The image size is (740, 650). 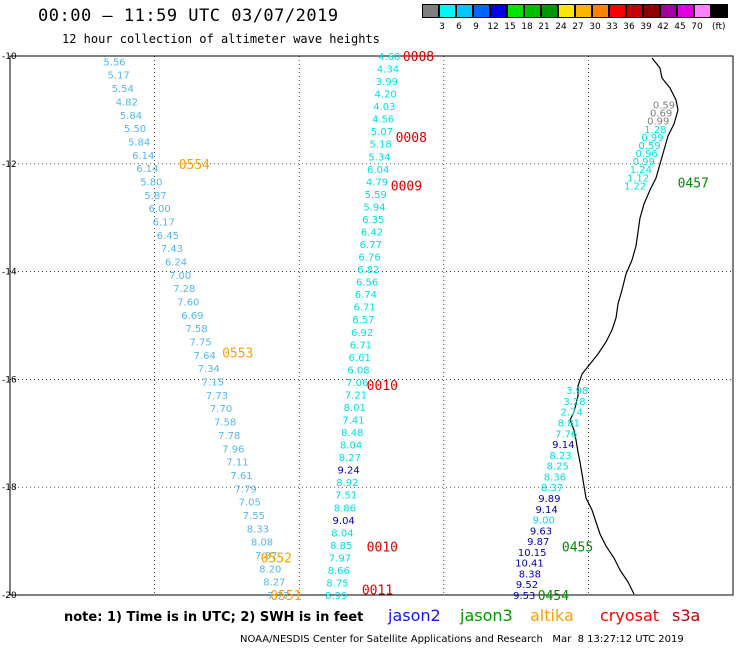 What do you see at coordinates (374, 207) in the screenshot?
I see `wave-height-value: 5.94` at bounding box center [374, 207].